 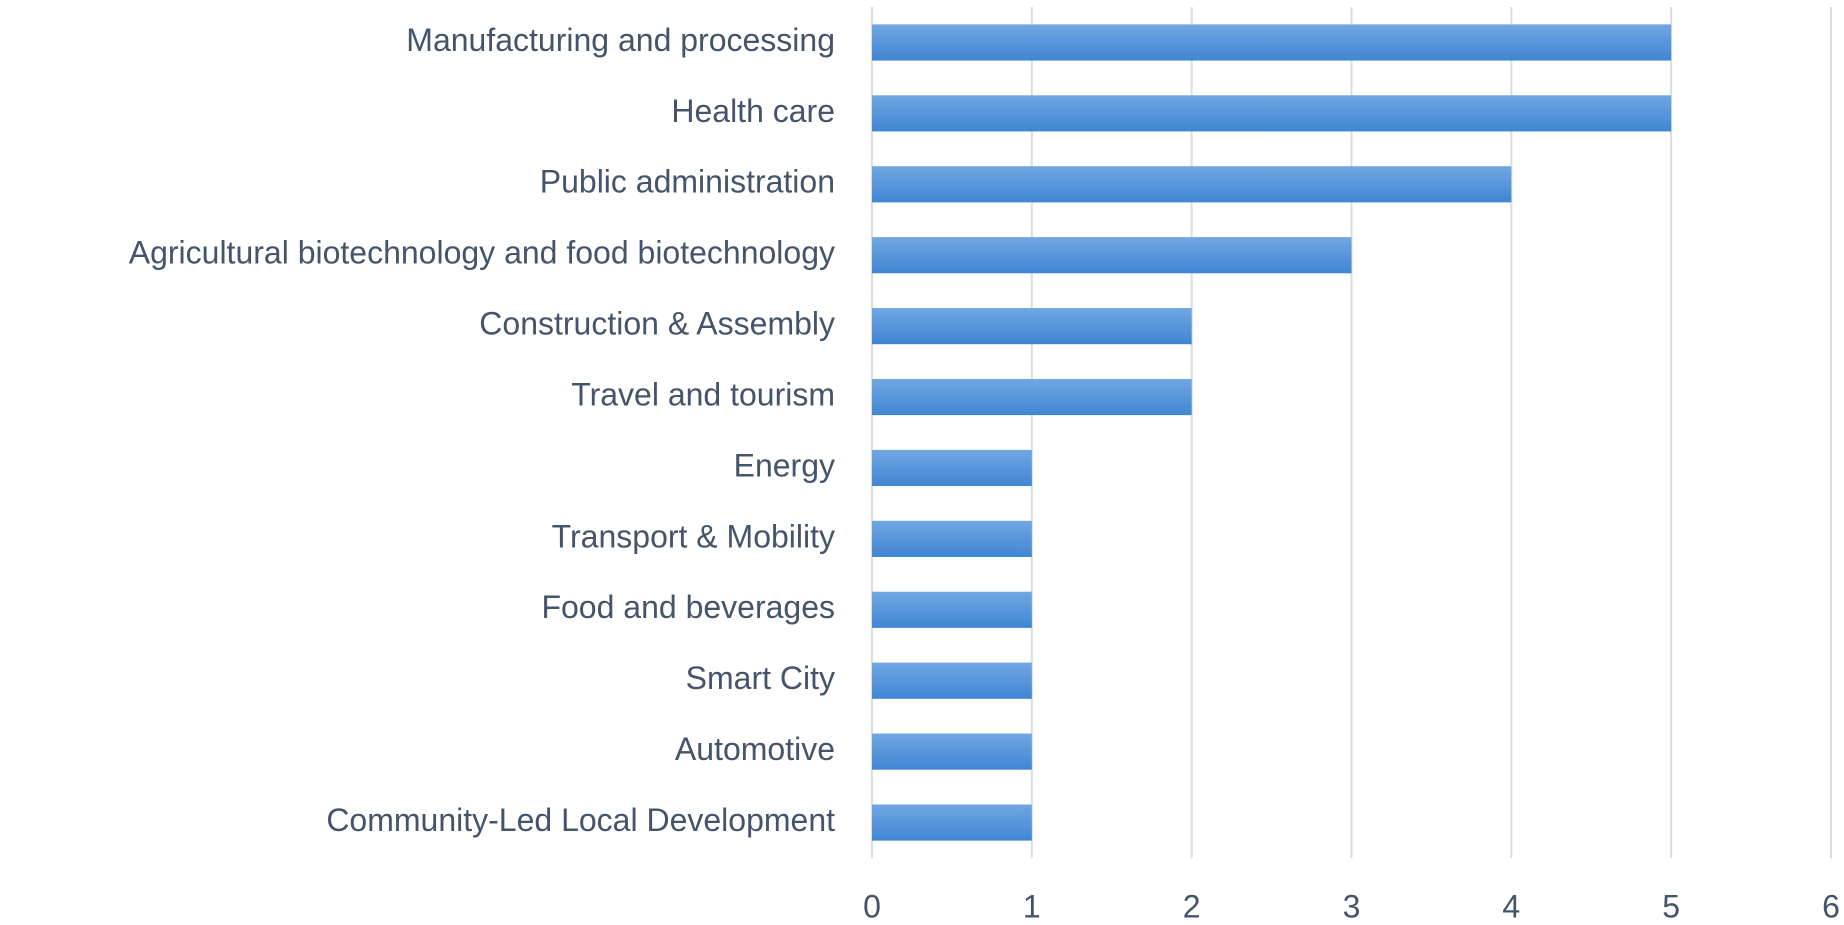 I want to click on y-tick-label: Manufacturing and processing, so click(x=620, y=40).